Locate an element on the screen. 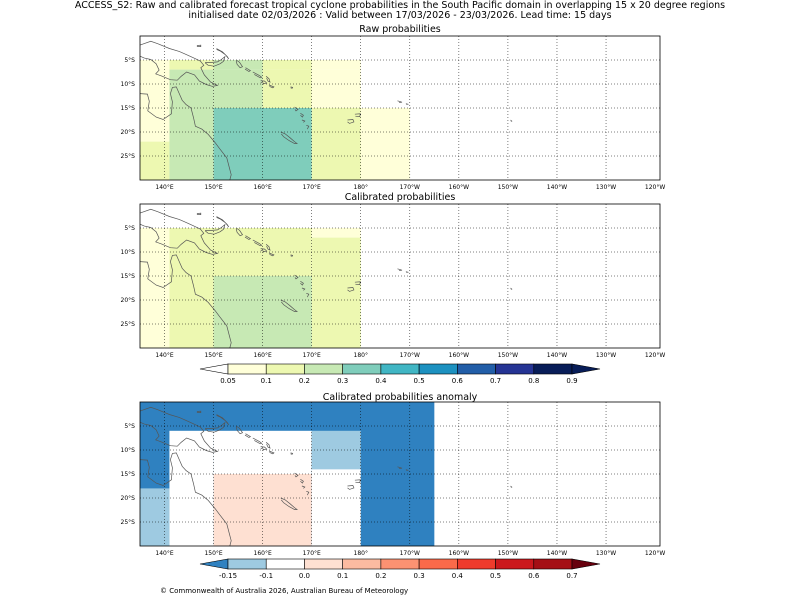 The image size is (800, 600). coastline-newireland is located at coordinates (223, 54).